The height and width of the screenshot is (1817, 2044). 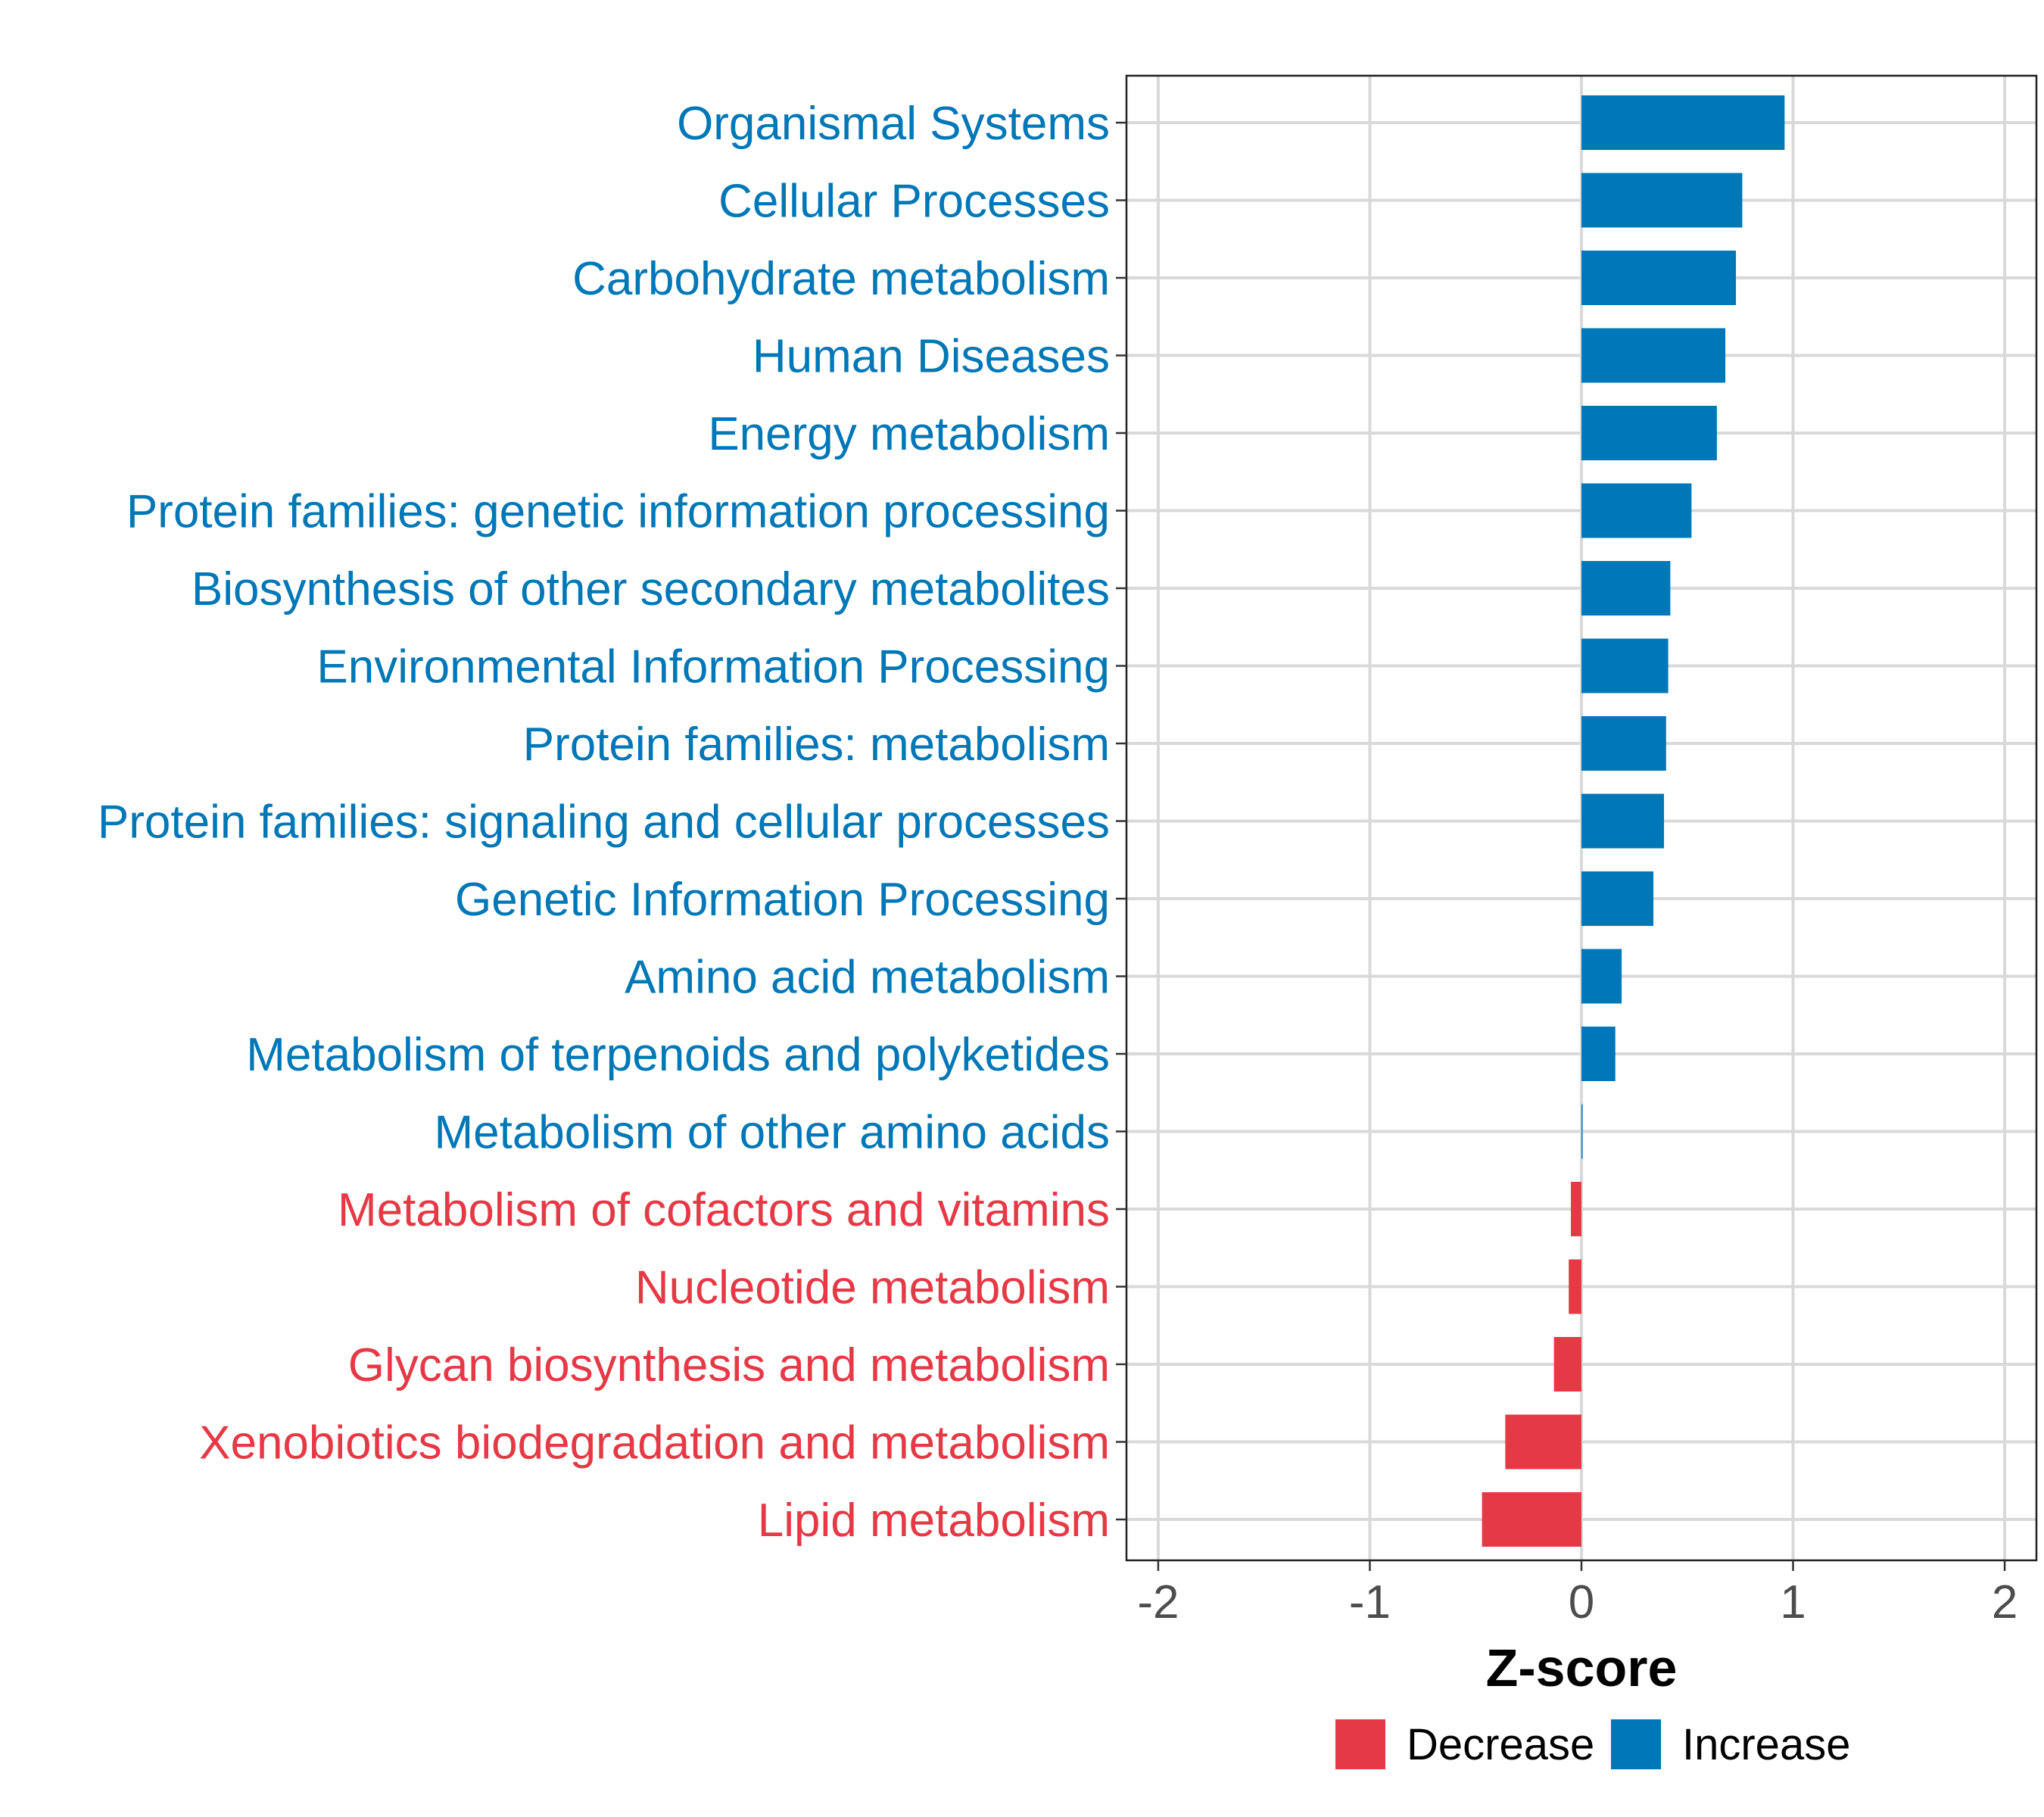 What do you see at coordinates (1500, 1744) in the screenshot?
I see `legend-label-decrease: Decrease` at bounding box center [1500, 1744].